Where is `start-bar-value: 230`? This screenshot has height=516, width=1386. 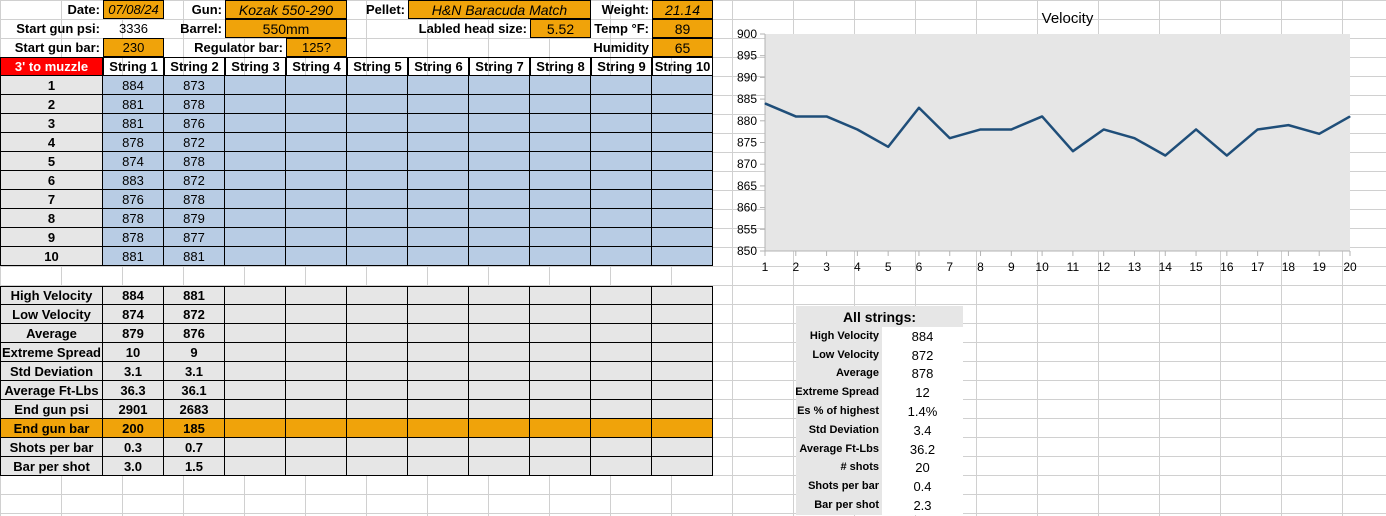
start-bar-value: 230 is located at coordinates (133, 47).